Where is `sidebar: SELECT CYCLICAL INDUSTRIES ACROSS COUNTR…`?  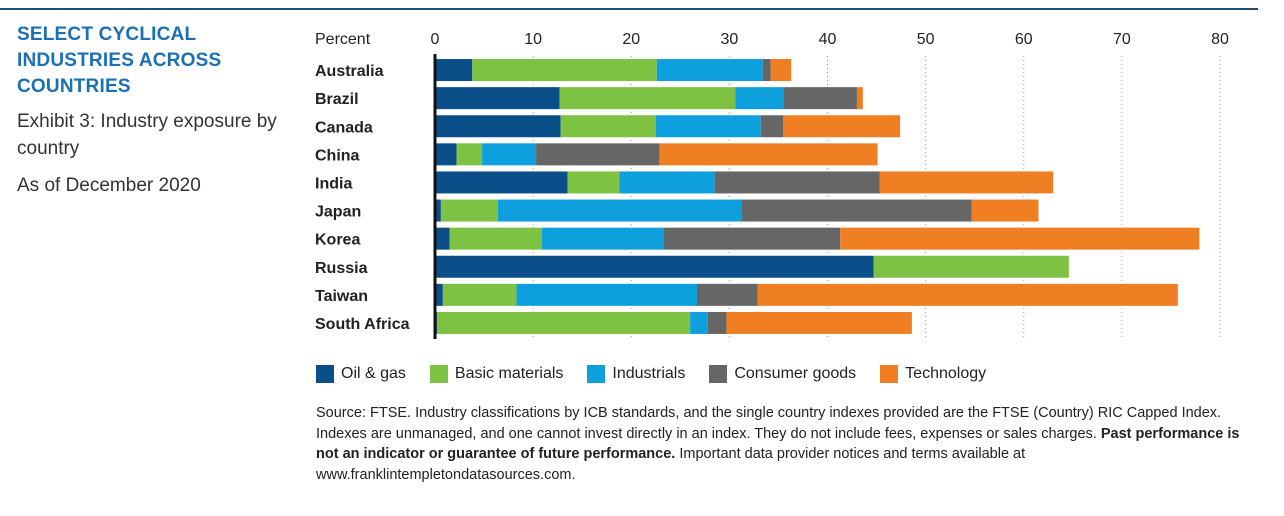
sidebar: SELECT CYCLICAL INDUSTRIES ACROSS COUNTR… is located at coordinates (157, 110).